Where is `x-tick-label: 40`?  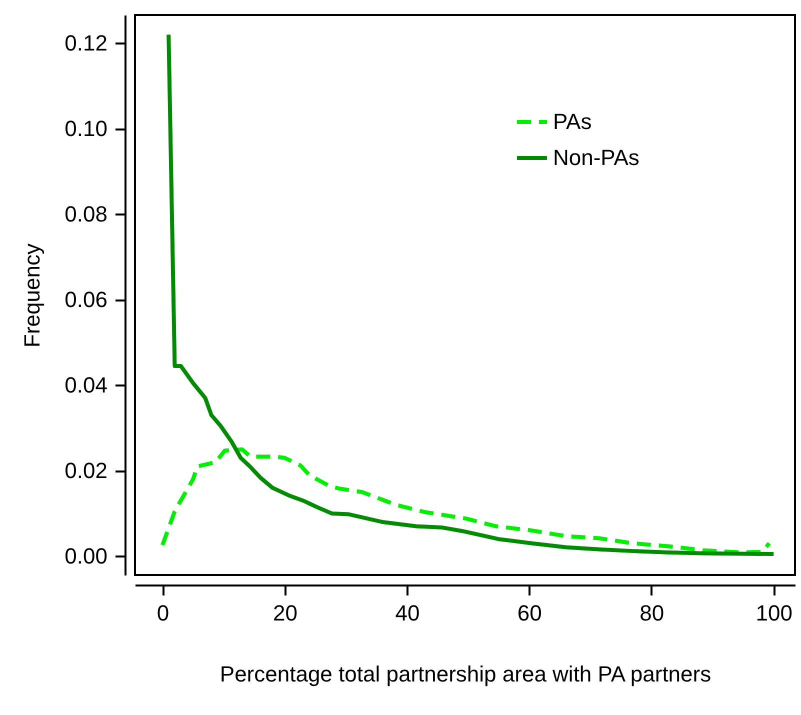 x-tick-label: 40 is located at coordinates (407, 613).